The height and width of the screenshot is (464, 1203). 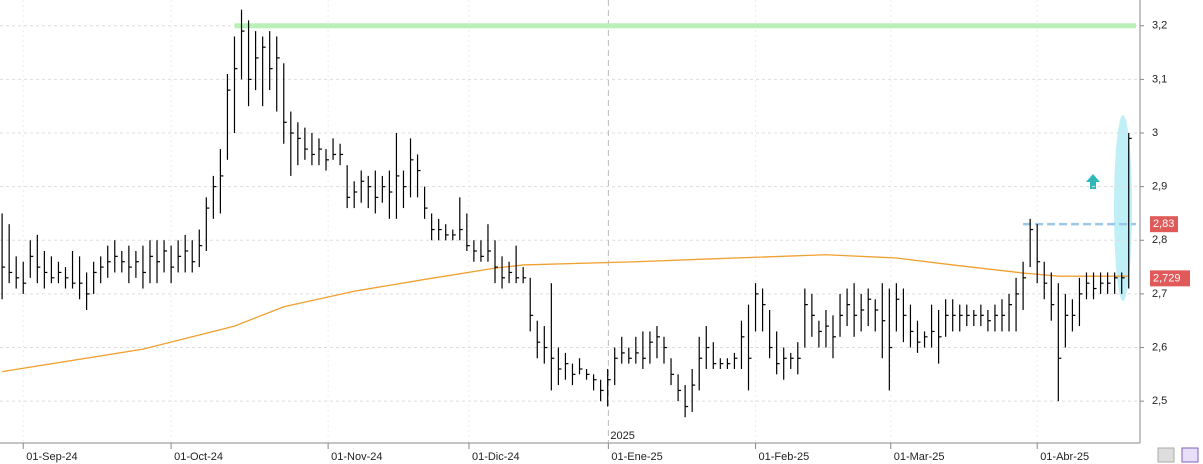 I want to click on x-tick-label: 01-Dic-24, so click(x=496, y=457).